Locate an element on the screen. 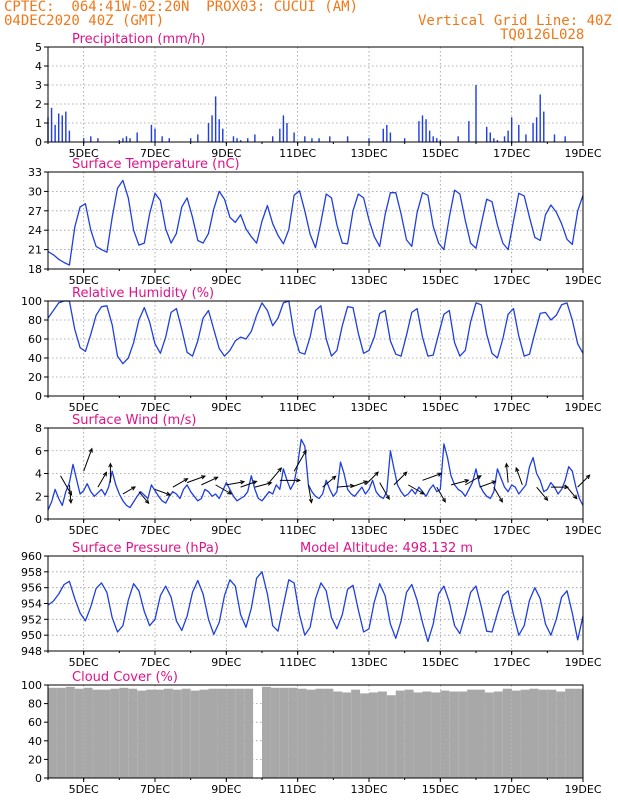 This screenshot has height=800, width=618. y-tick-label: 958 is located at coordinates (31, 572).